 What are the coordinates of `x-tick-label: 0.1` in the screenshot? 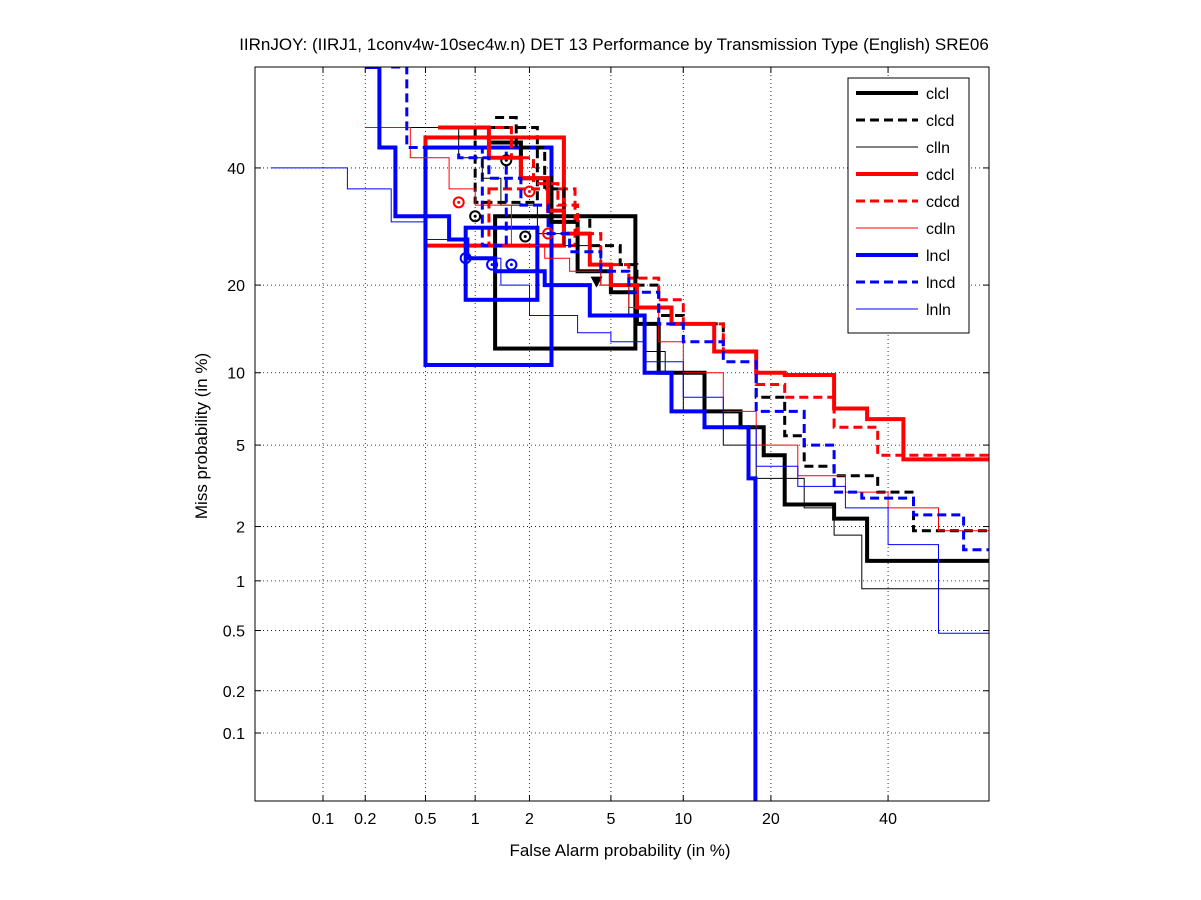 It's located at (323, 819).